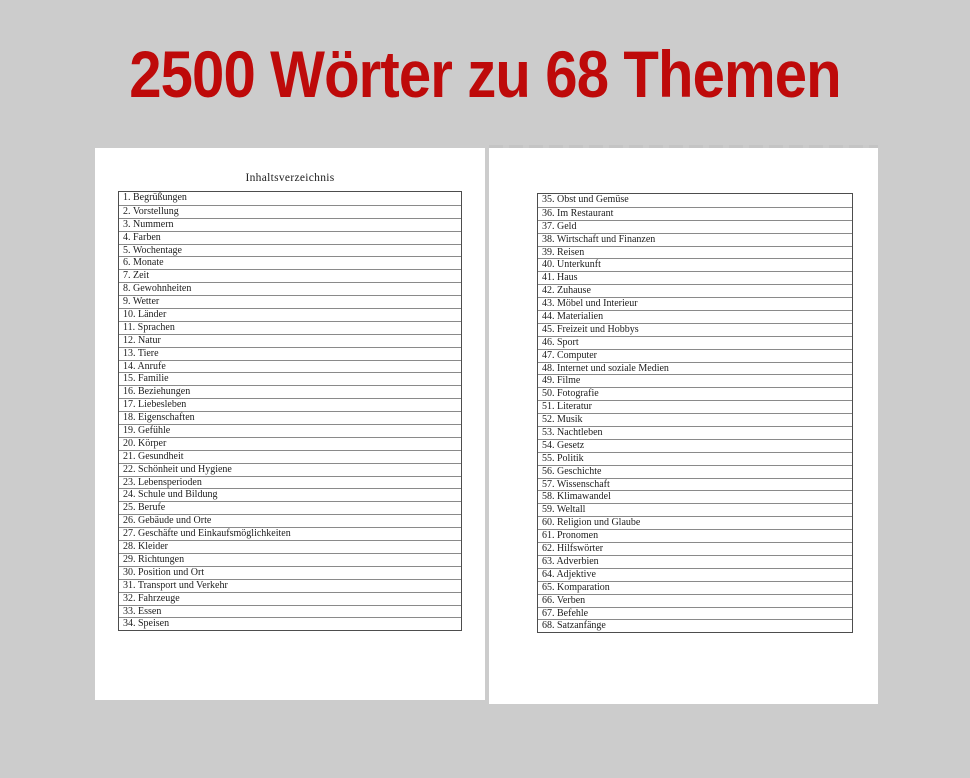 The width and height of the screenshot is (970, 778). Describe the element at coordinates (695, 368) in the screenshot. I see `toc-row: 48. Internet und soziale Medien` at that location.